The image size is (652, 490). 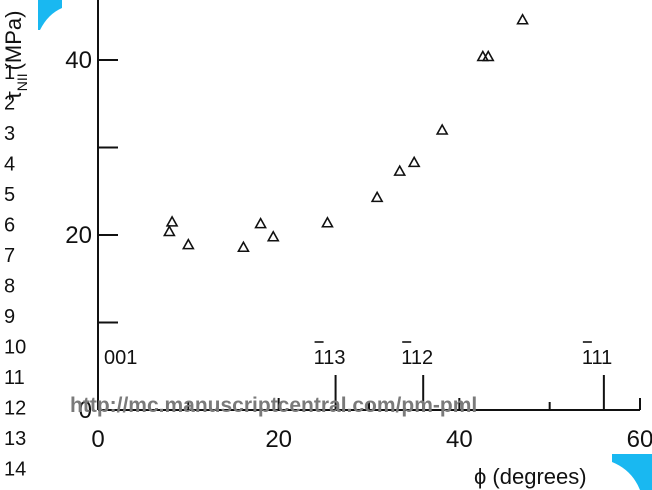 What do you see at coordinates (371, 425) in the screenshot?
I see `x-ticks: 0 20 40 60` at bounding box center [371, 425].